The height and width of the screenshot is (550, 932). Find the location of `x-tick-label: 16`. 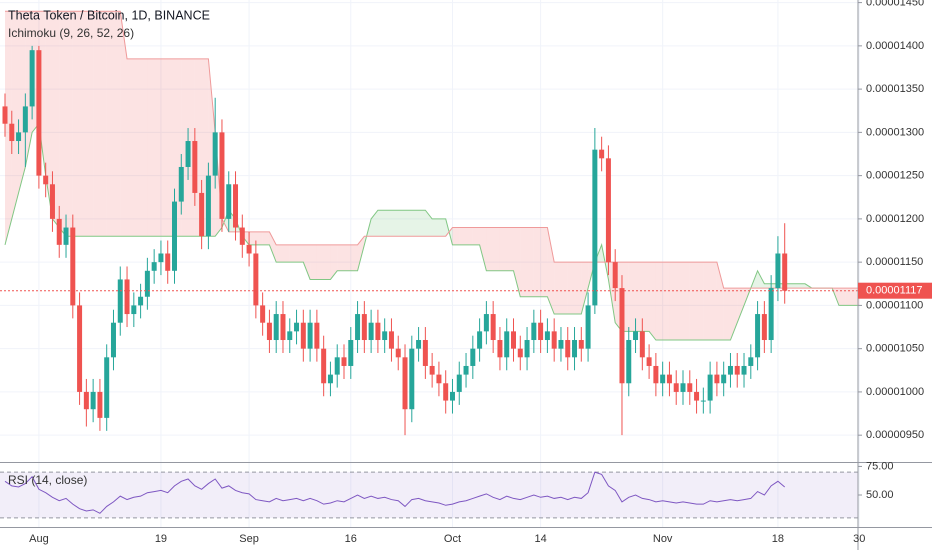

x-tick-label: 16 is located at coordinates (351, 539).